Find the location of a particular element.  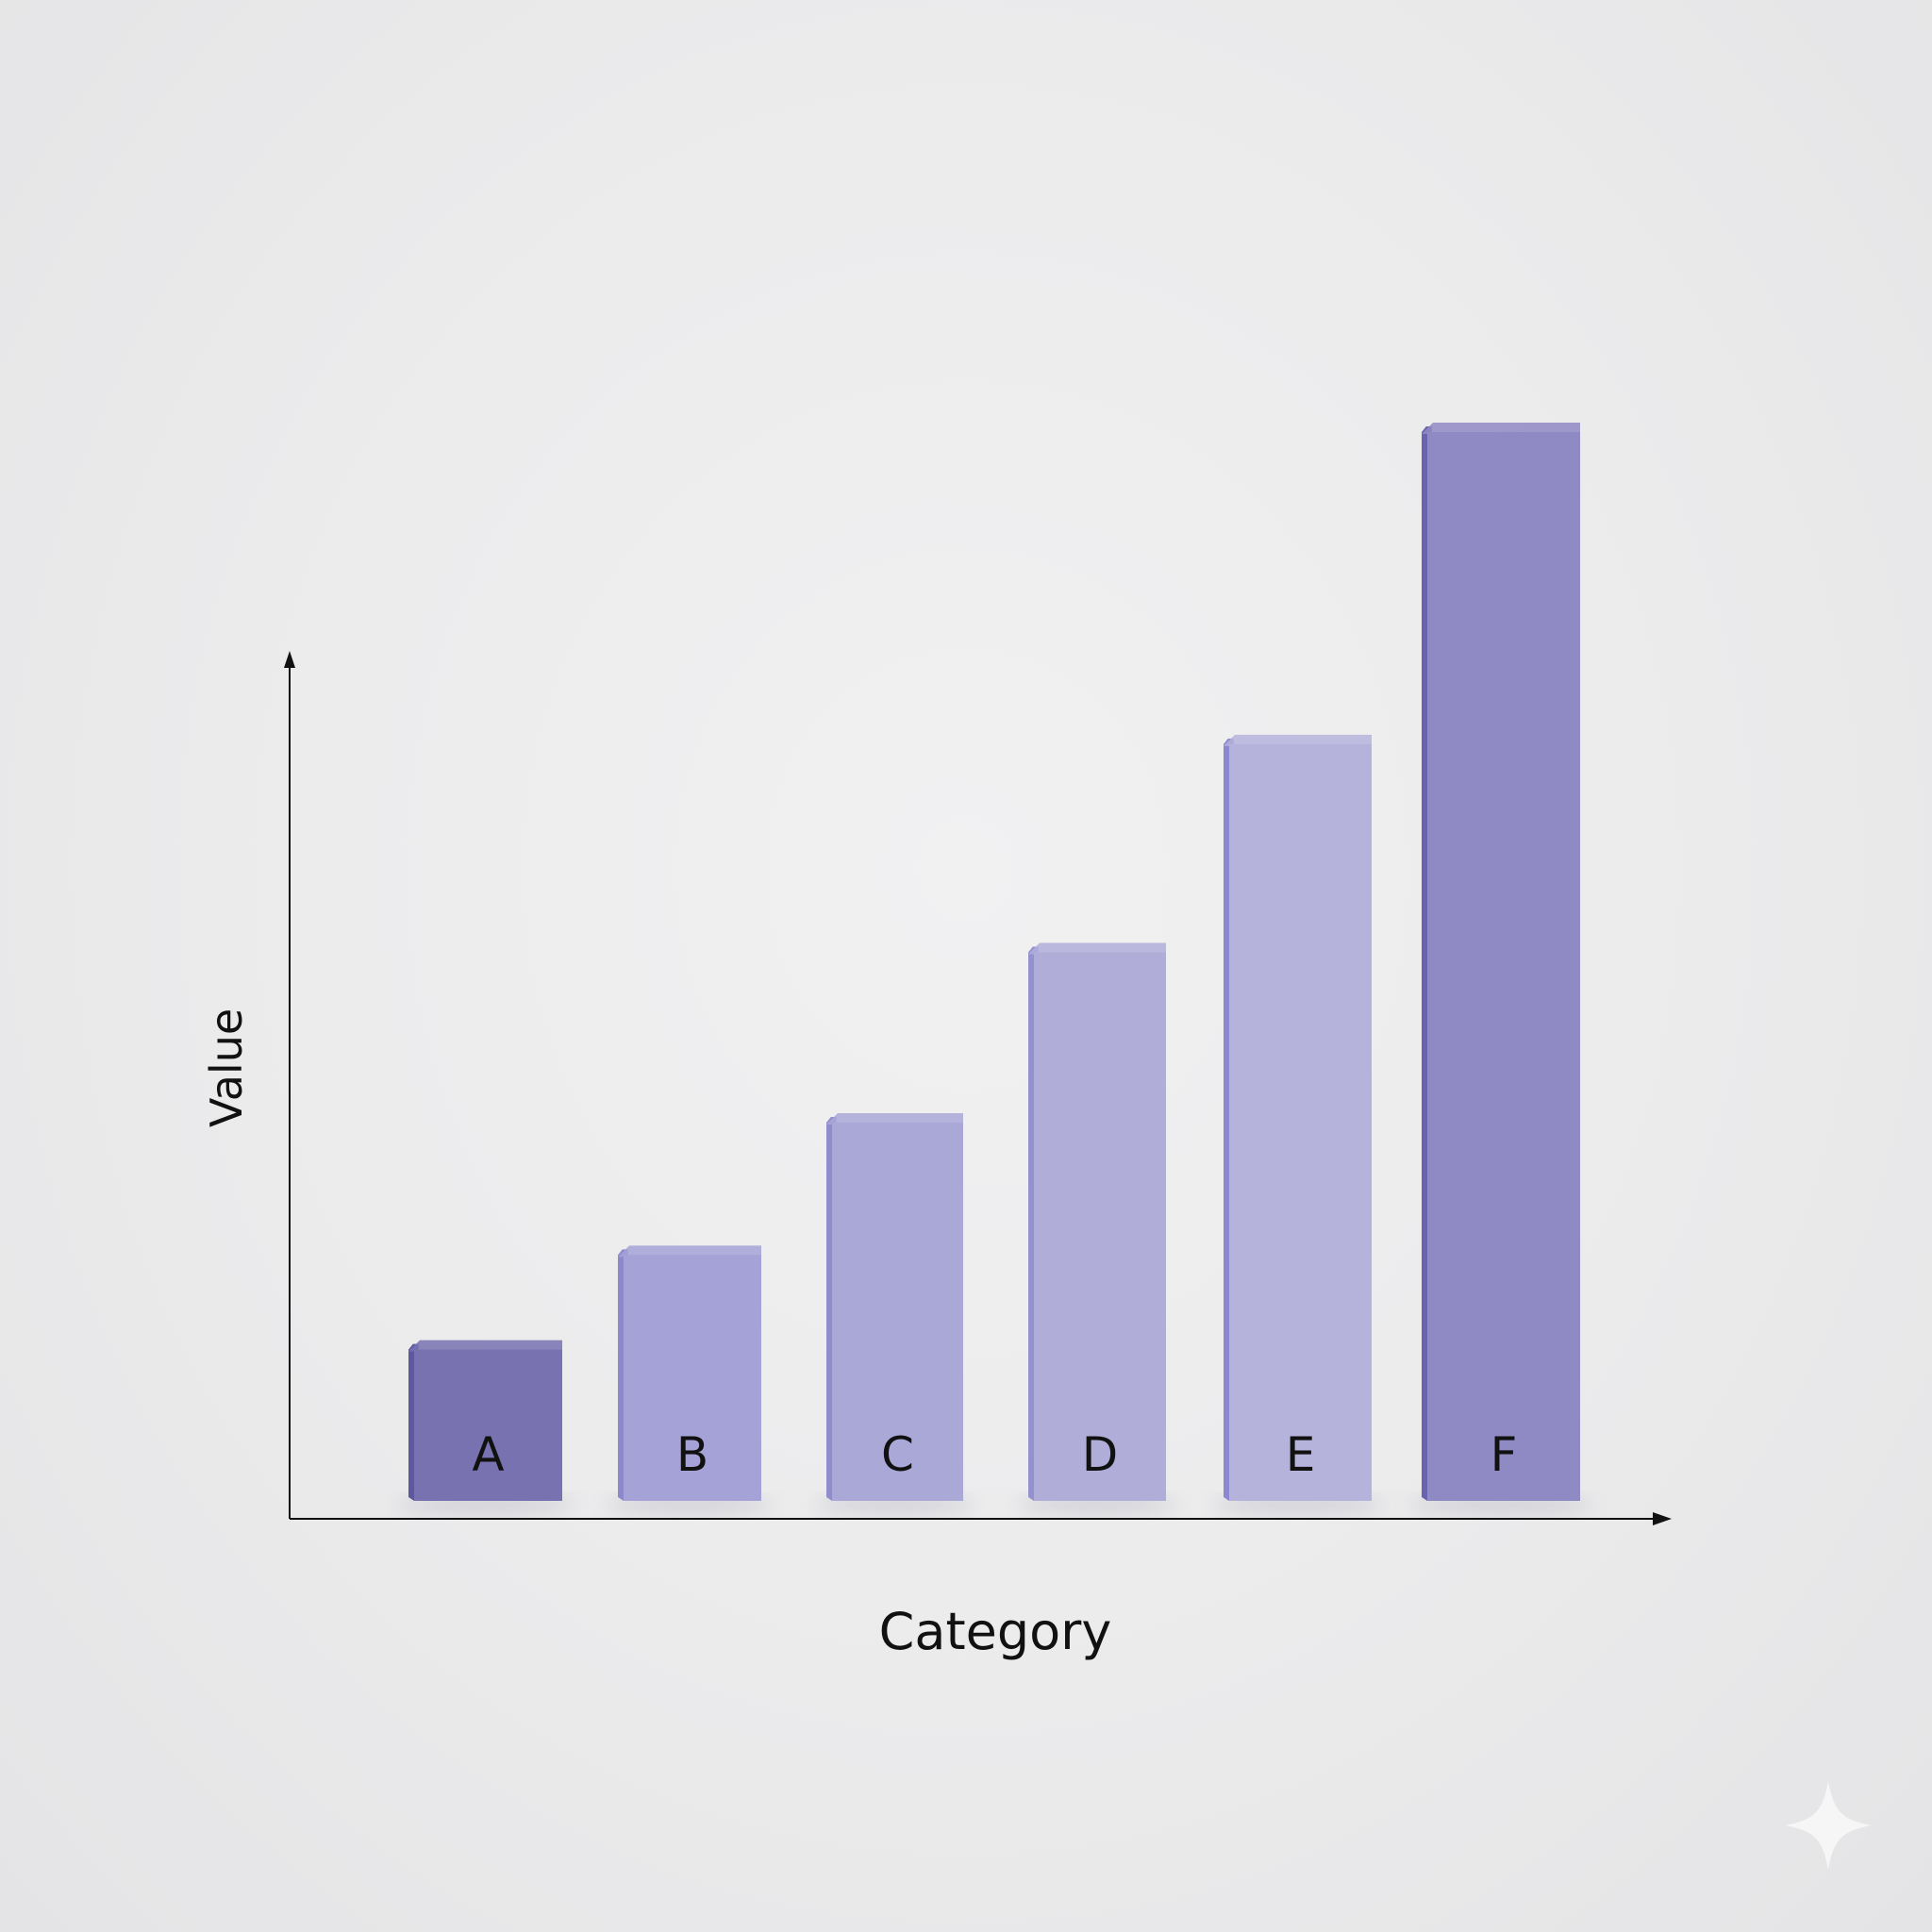

y-axis-label: Value is located at coordinates (227, 1067).